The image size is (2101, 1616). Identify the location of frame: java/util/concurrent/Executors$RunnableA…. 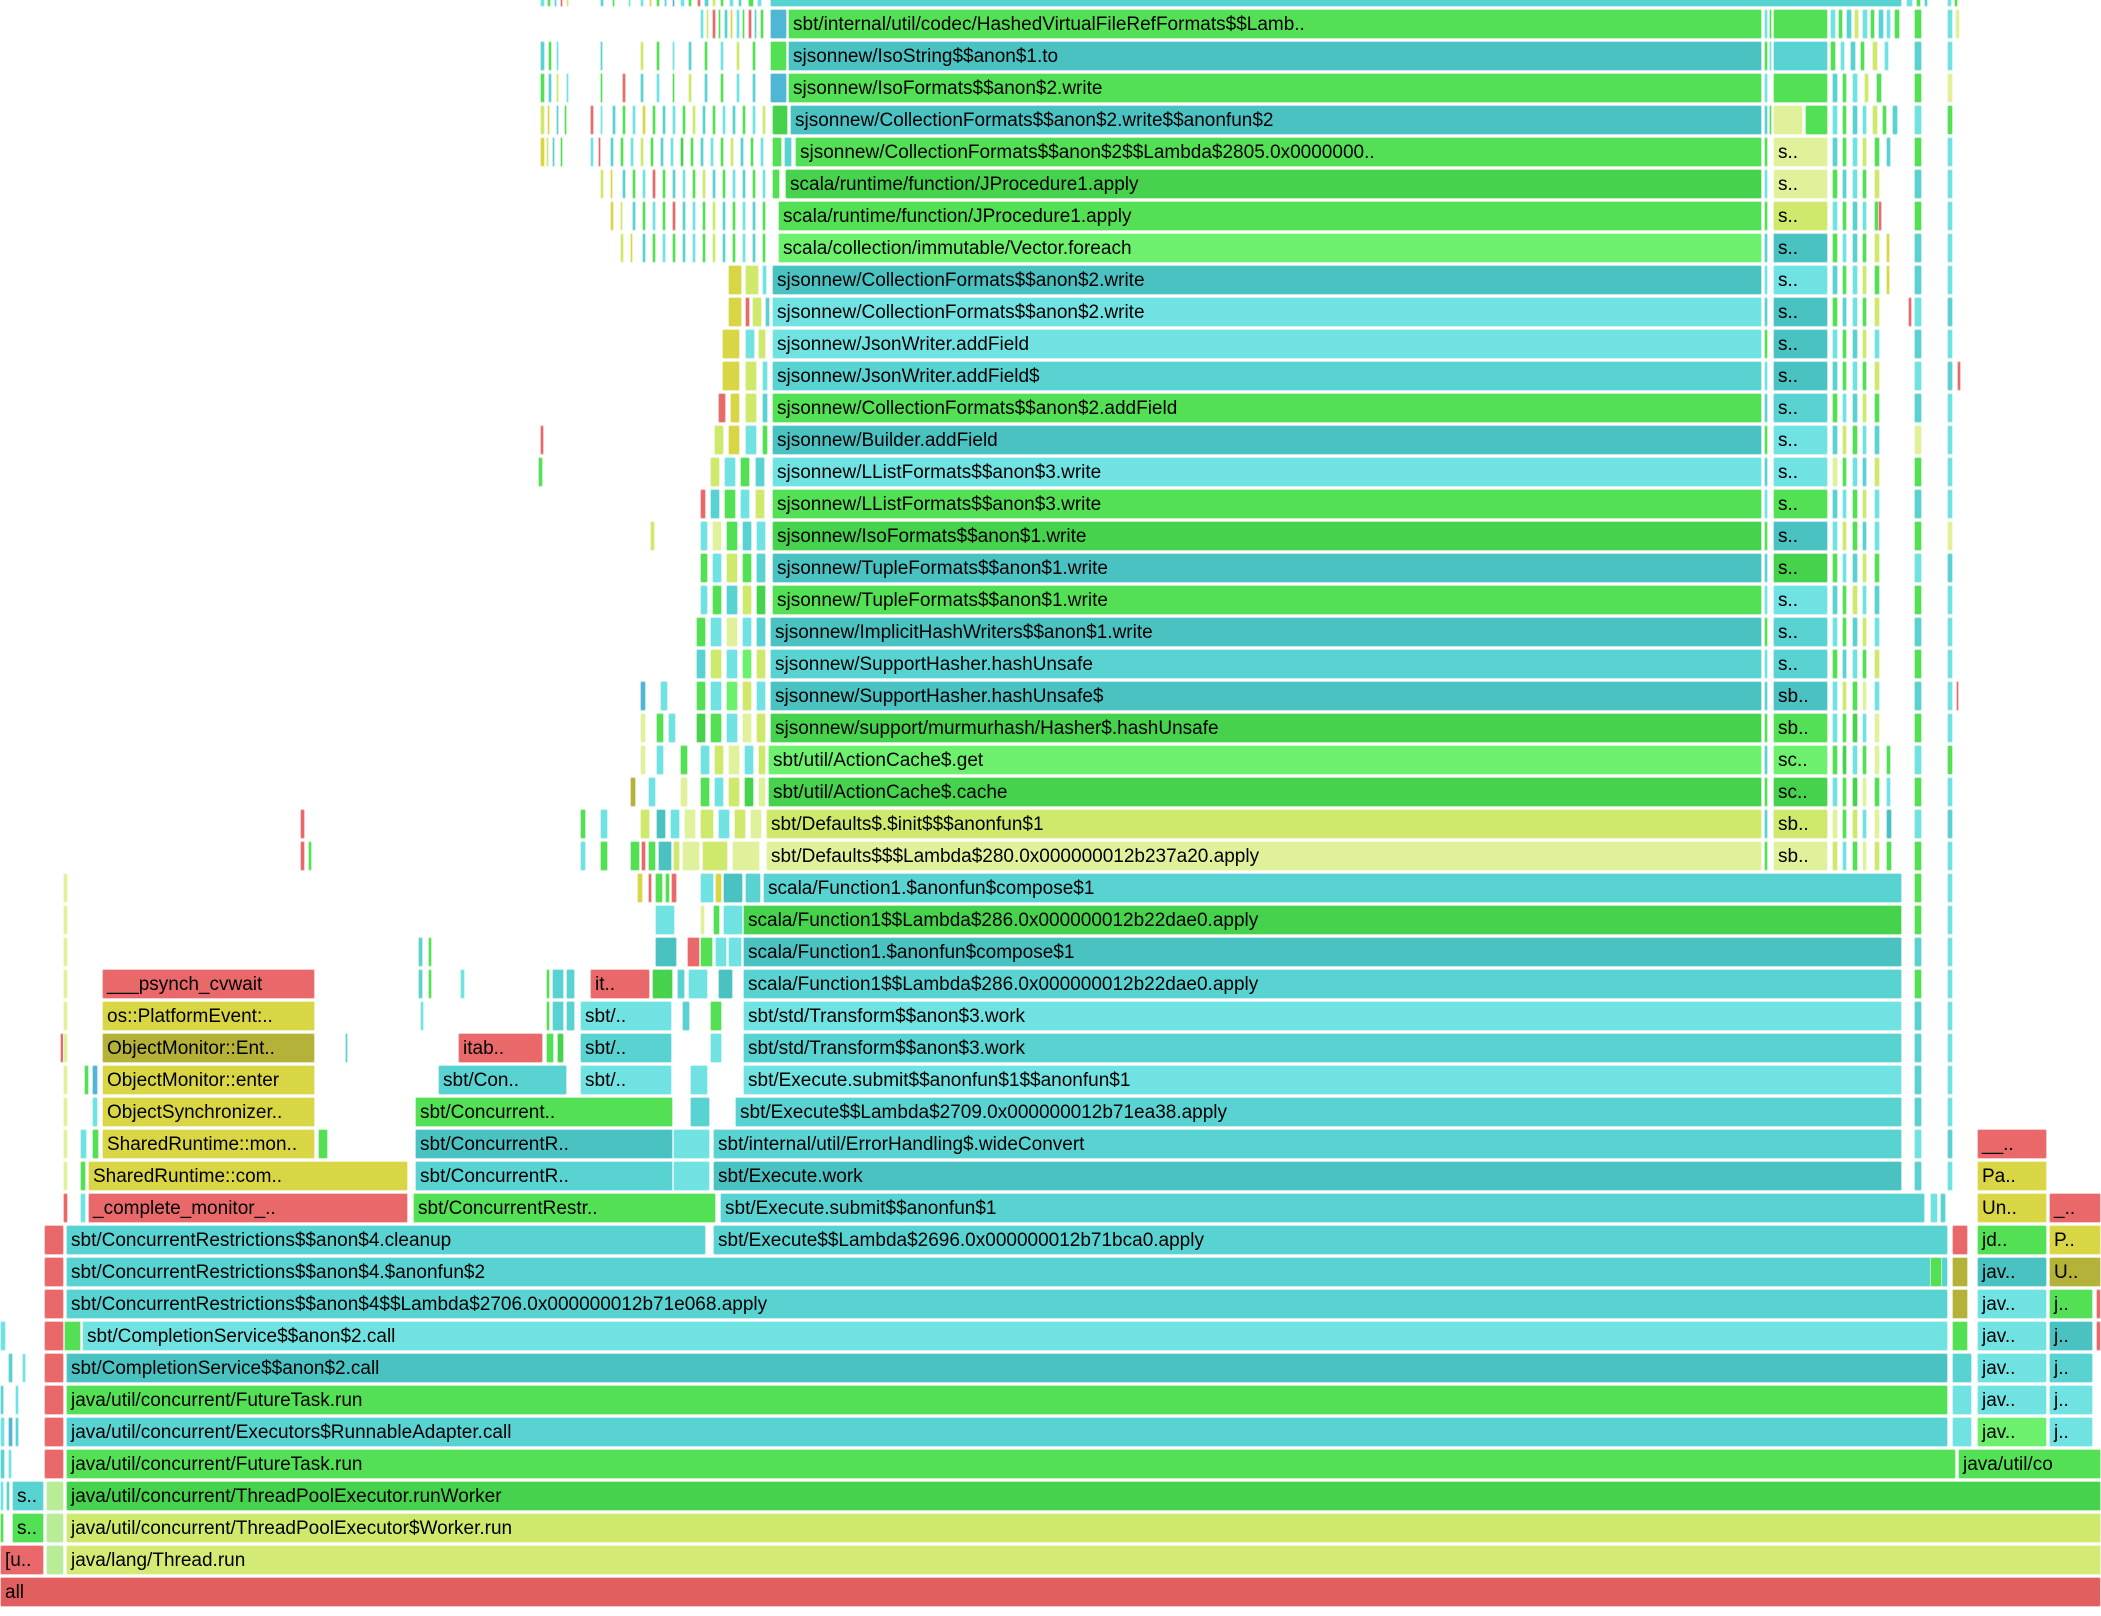
(1007, 1432).